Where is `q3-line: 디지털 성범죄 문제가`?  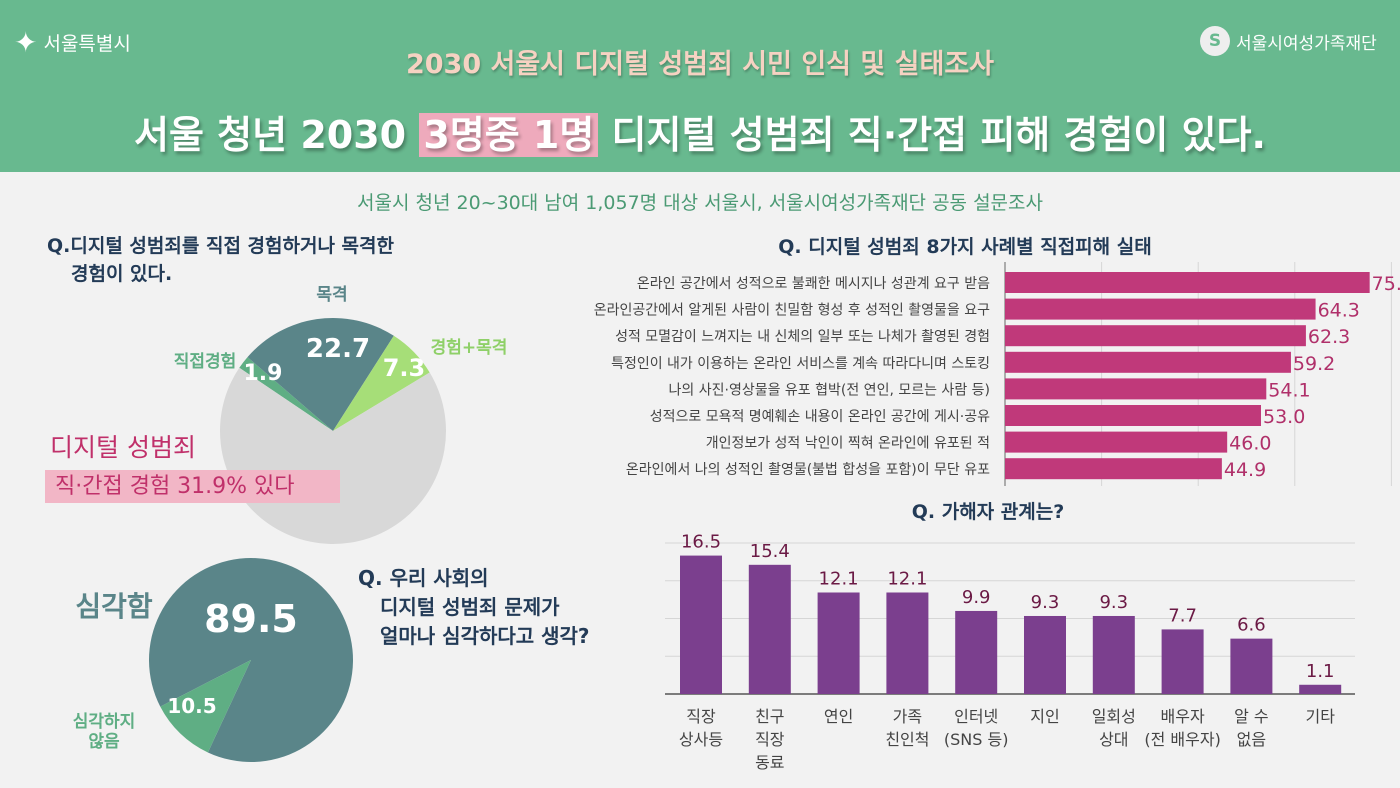
q3-line: 디지털 성범죄 문제가 is located at coordinates (470, 607).